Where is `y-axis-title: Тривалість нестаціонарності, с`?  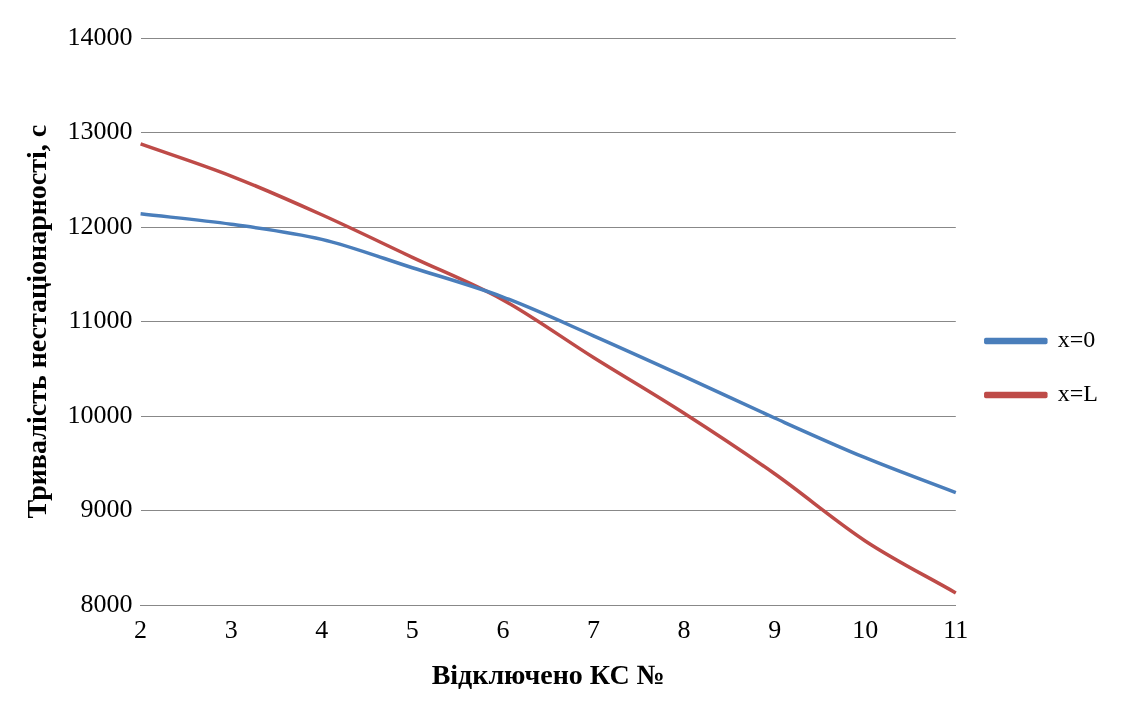 y-axis-title: Тривалість нестаціонарності, с is located at coordinates (37, 321).